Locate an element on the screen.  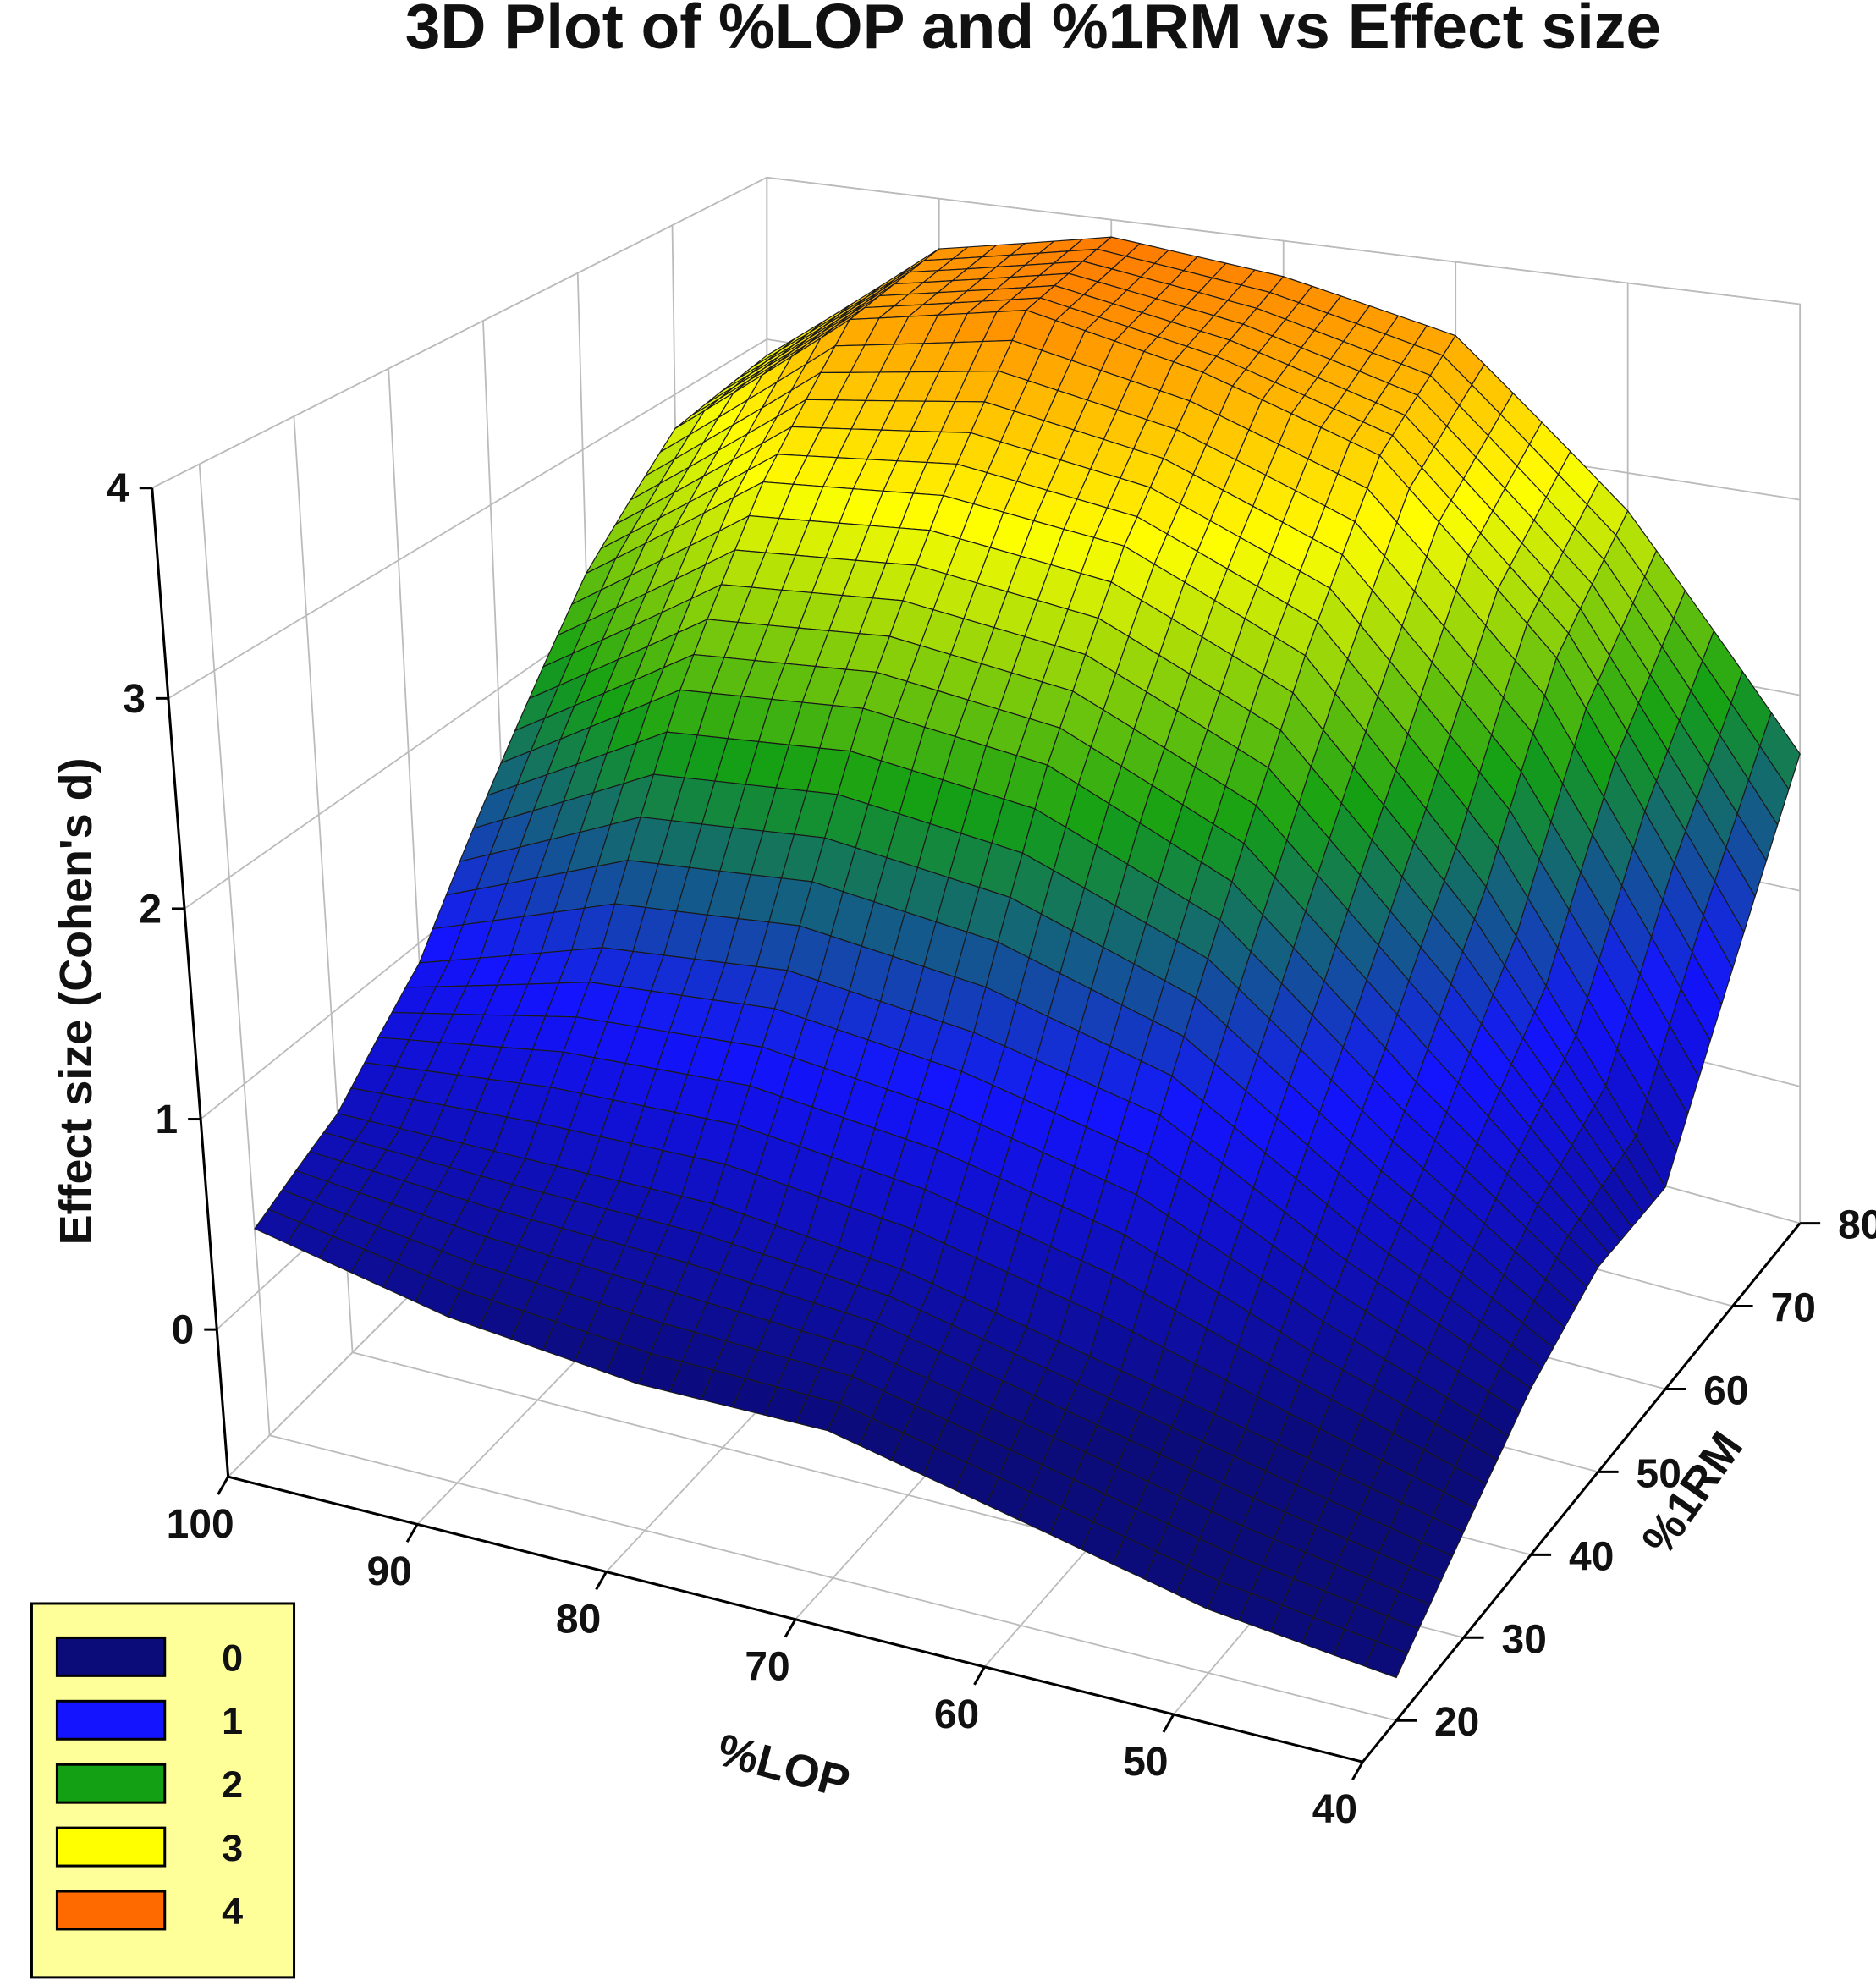
legend-label: 4 is located at coordinates (232, 1911).